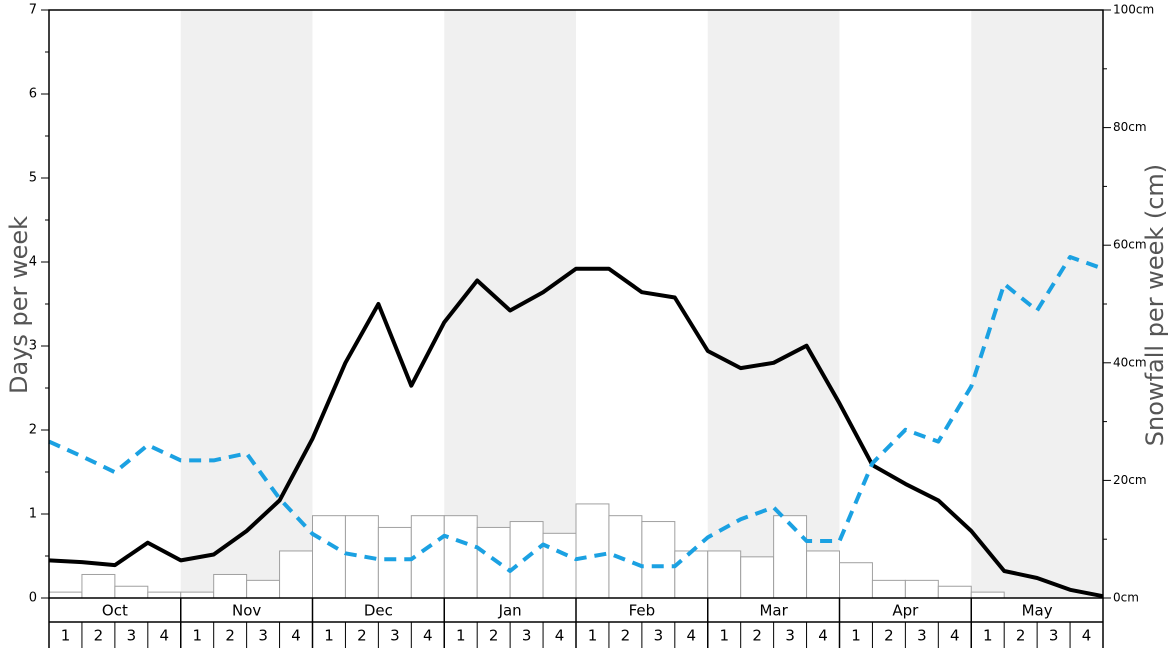 The height and width of the screenshot is (648, 1168). What do you see at coordinates (33, 514) in the screenshot?
I see `y-left-tick-label: 1` at bounding box center [33, 514].